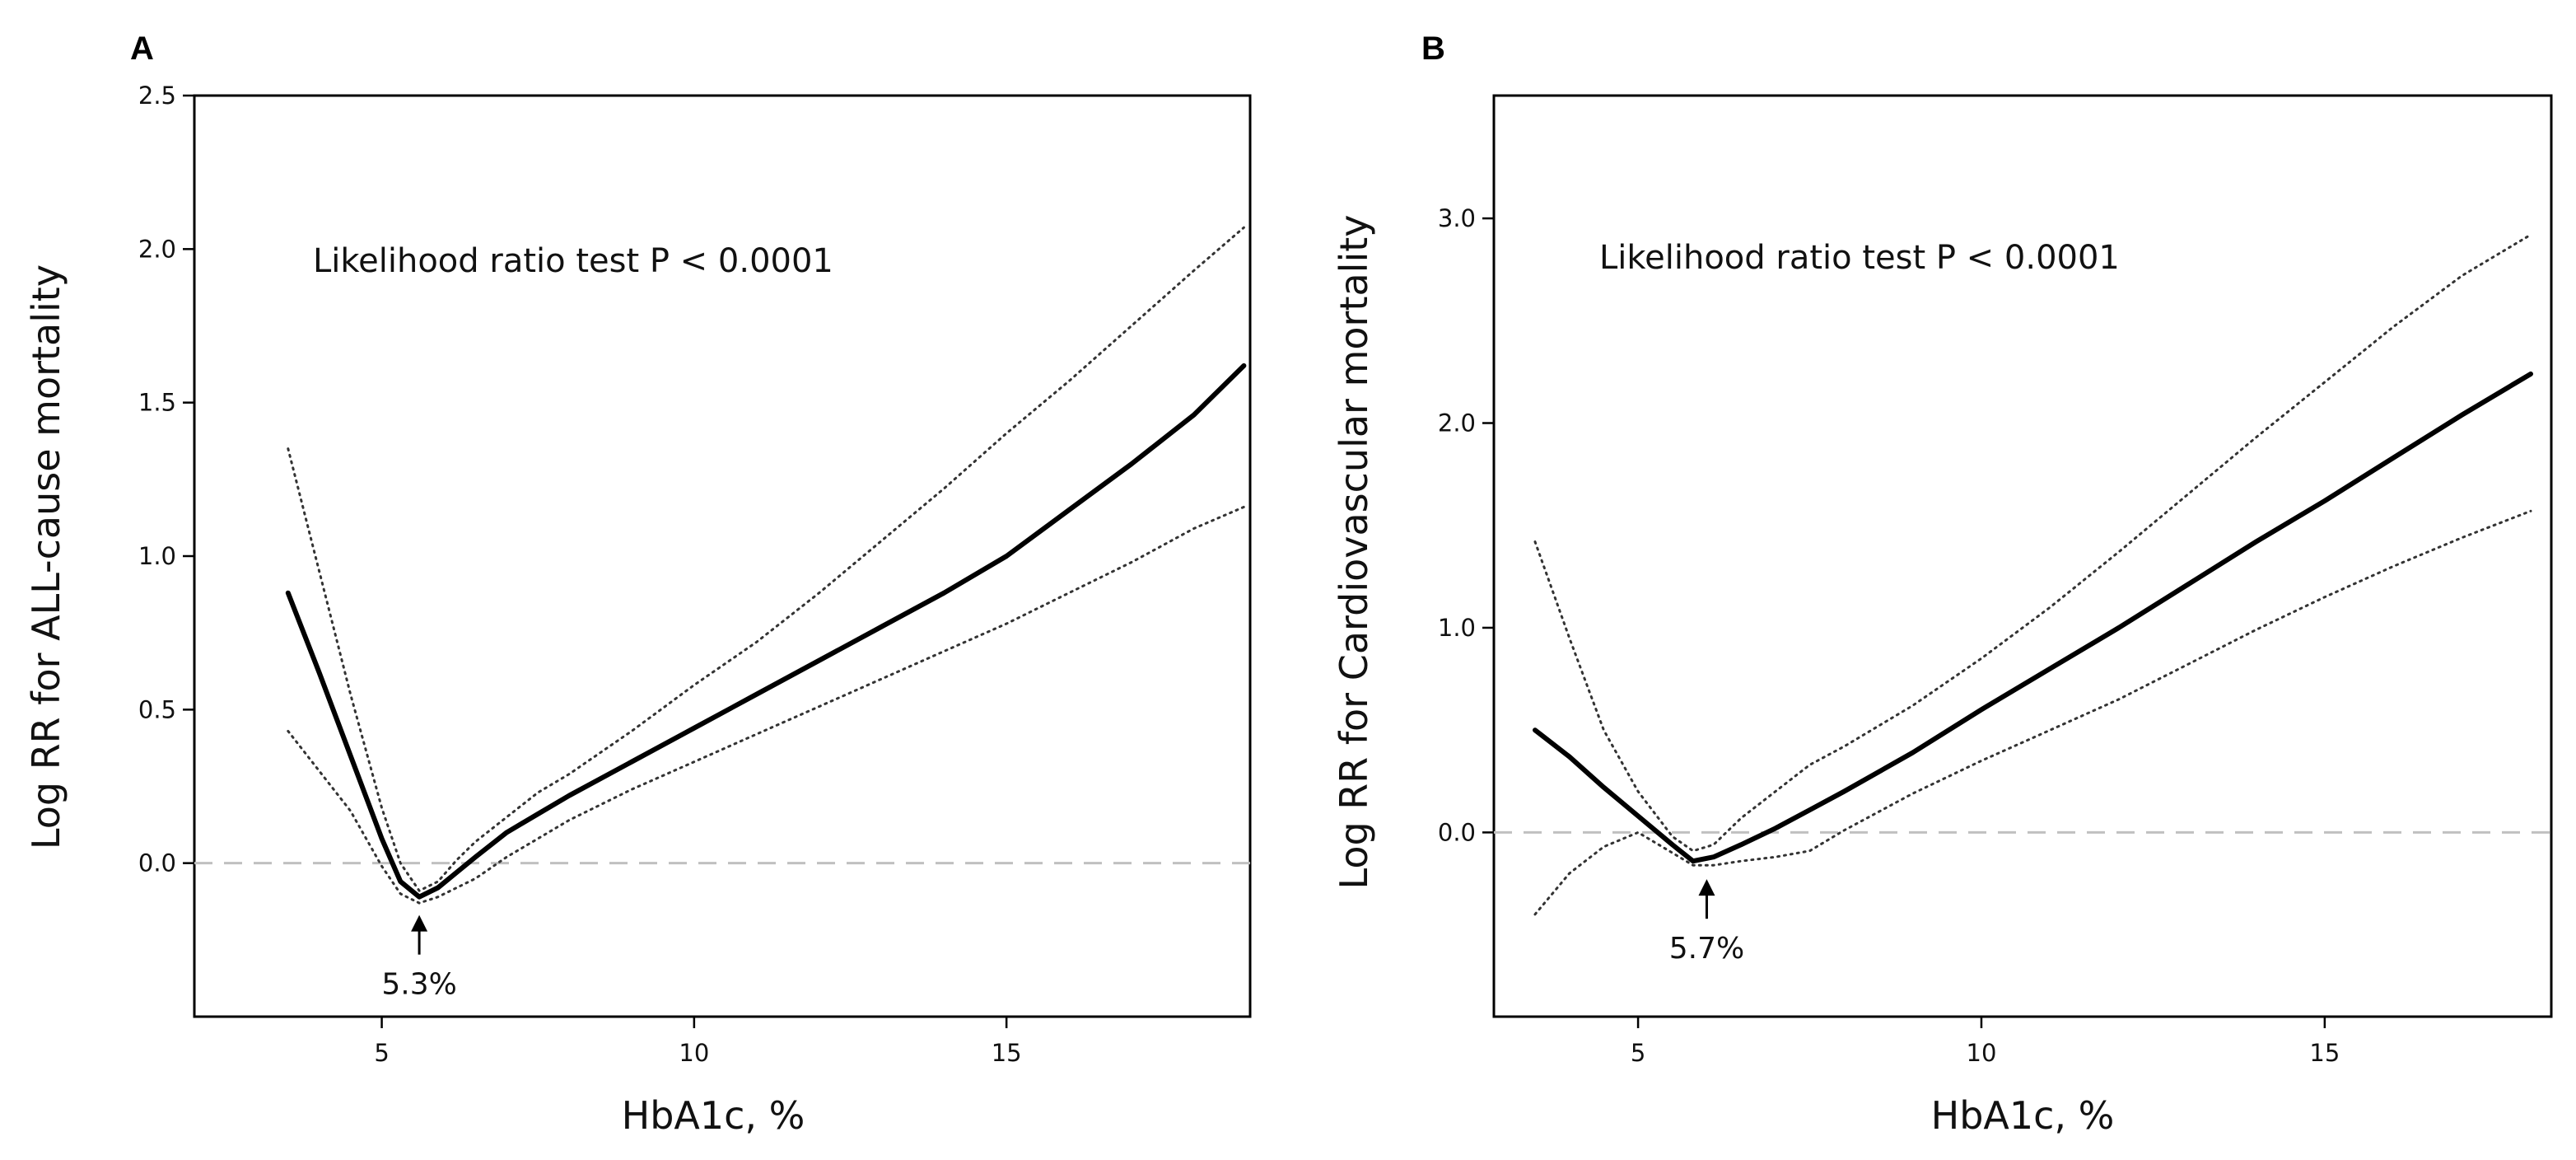 The image size is (2576, 1160). Describe the element at coordinates (157, 96) in the screenshot. I see `panel-a-y-tick-label: 2.5` at that location.